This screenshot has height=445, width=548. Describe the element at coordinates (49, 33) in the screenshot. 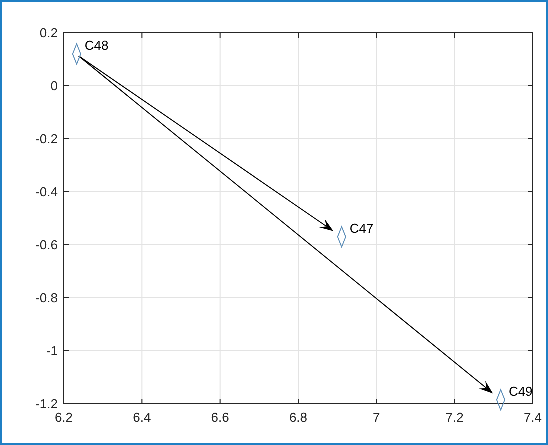

I see `y-tick-label: 0.2` at that location.